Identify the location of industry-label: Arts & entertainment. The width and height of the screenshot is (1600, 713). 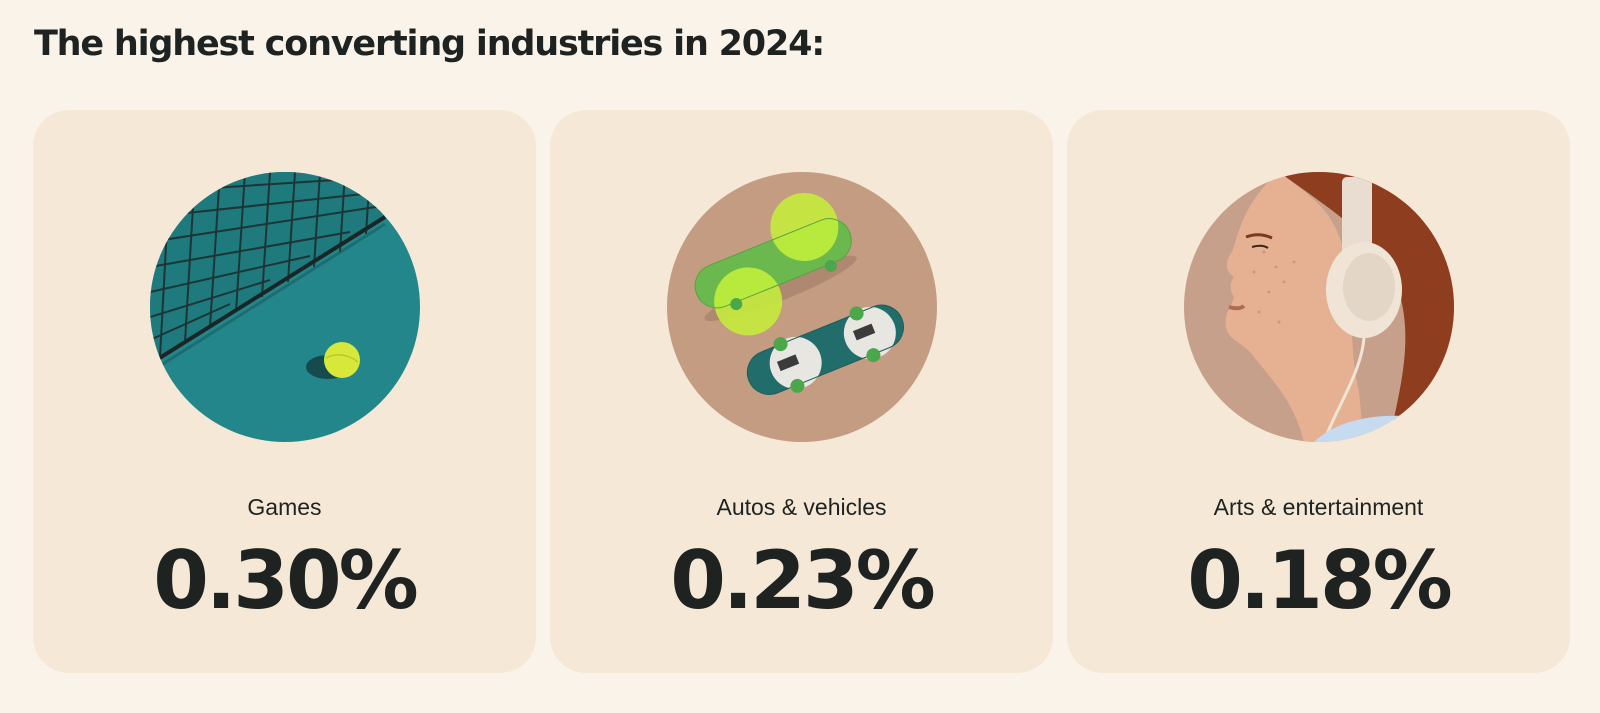
(1318, 507).